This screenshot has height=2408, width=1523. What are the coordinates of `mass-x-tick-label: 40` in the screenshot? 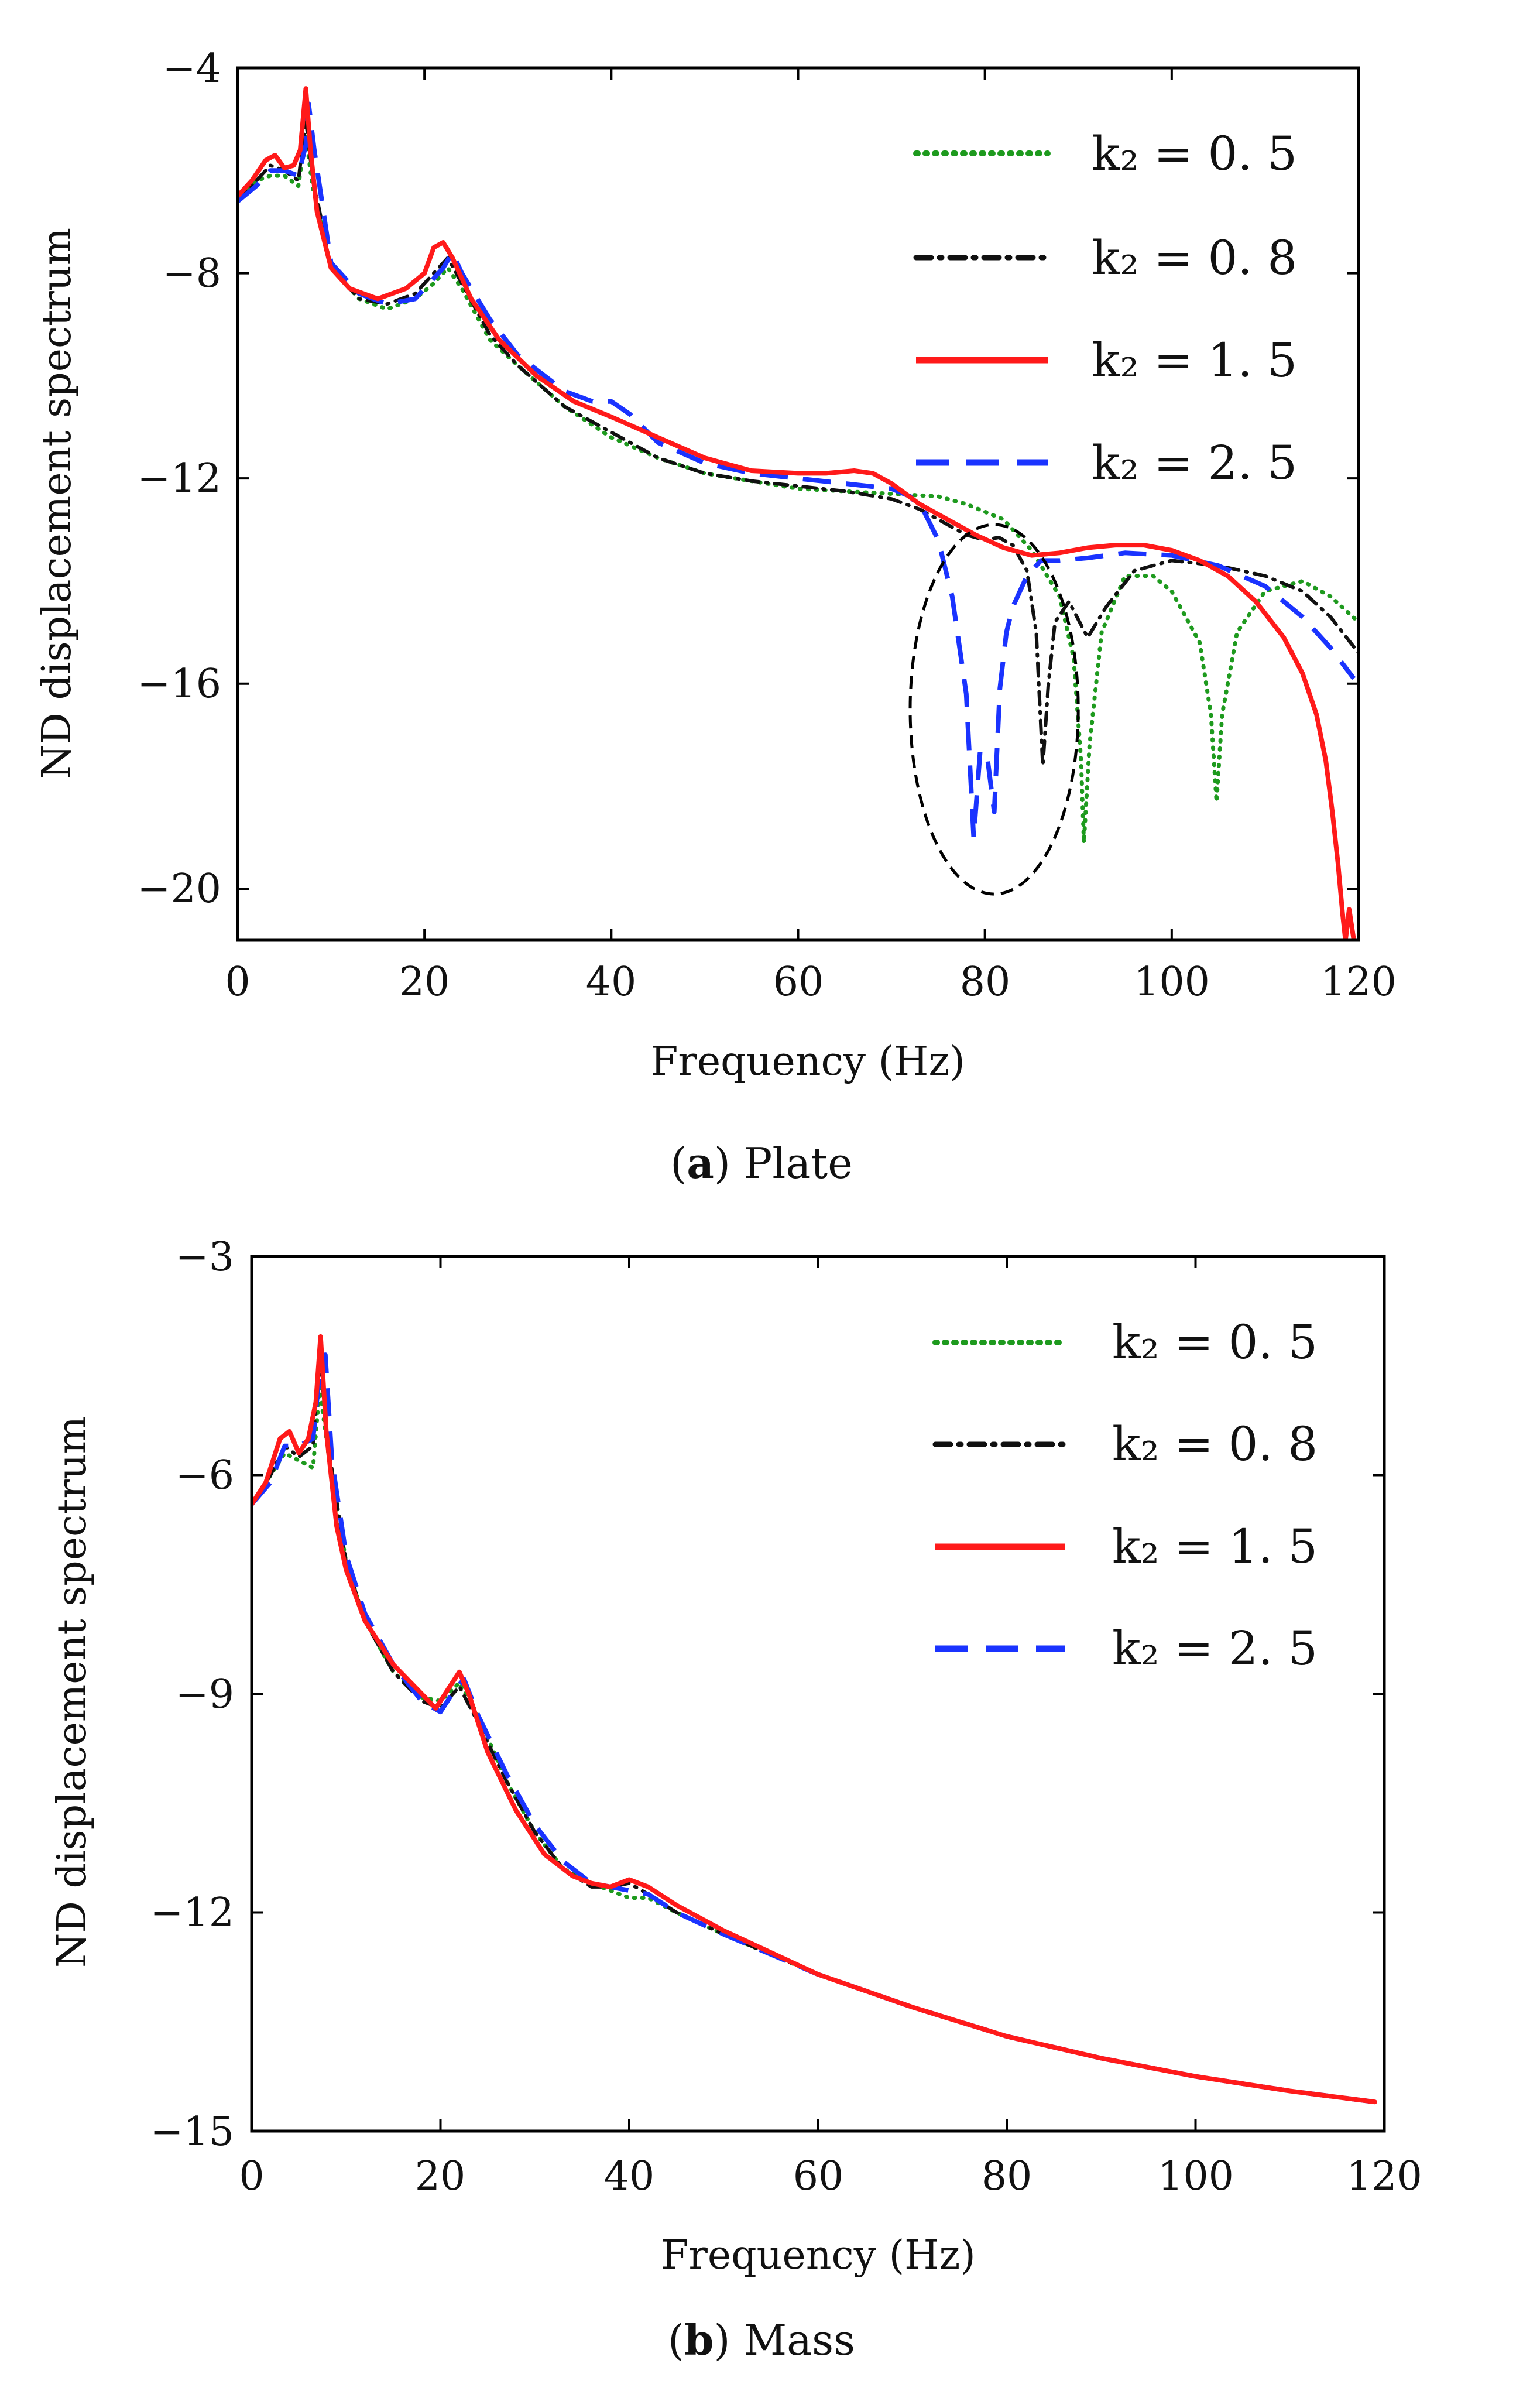 It's located at (629, 2176).